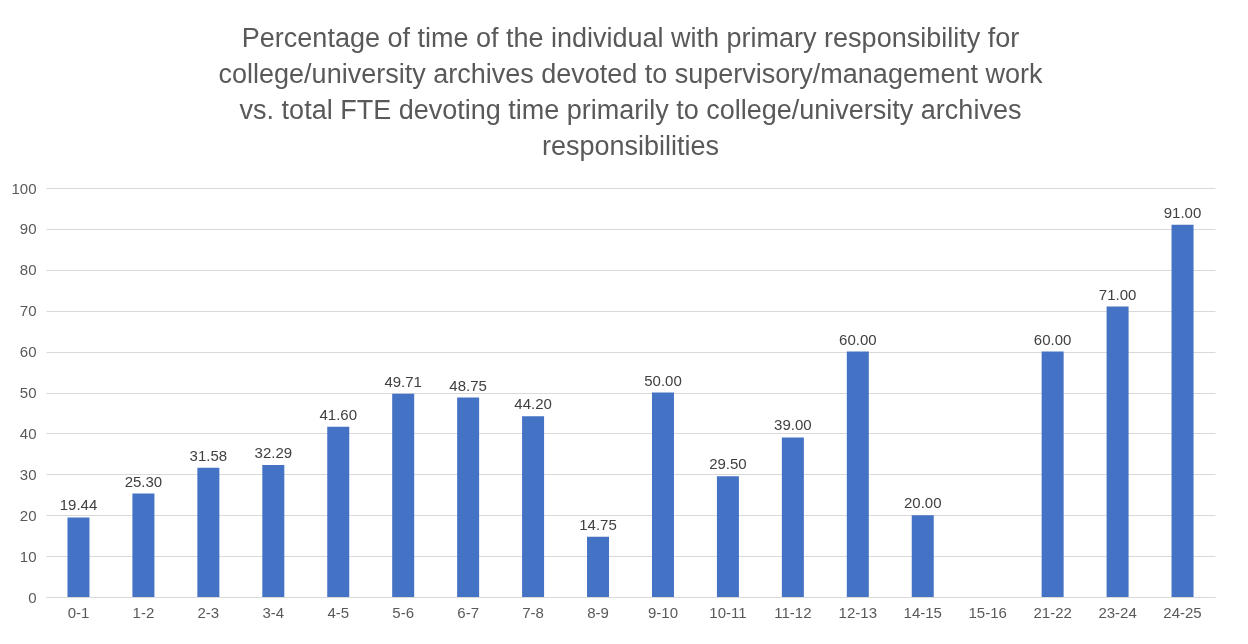 This screenshot has height=644, width=1248. I want to click on x-tick-label: 11-12, so click(793, 612).